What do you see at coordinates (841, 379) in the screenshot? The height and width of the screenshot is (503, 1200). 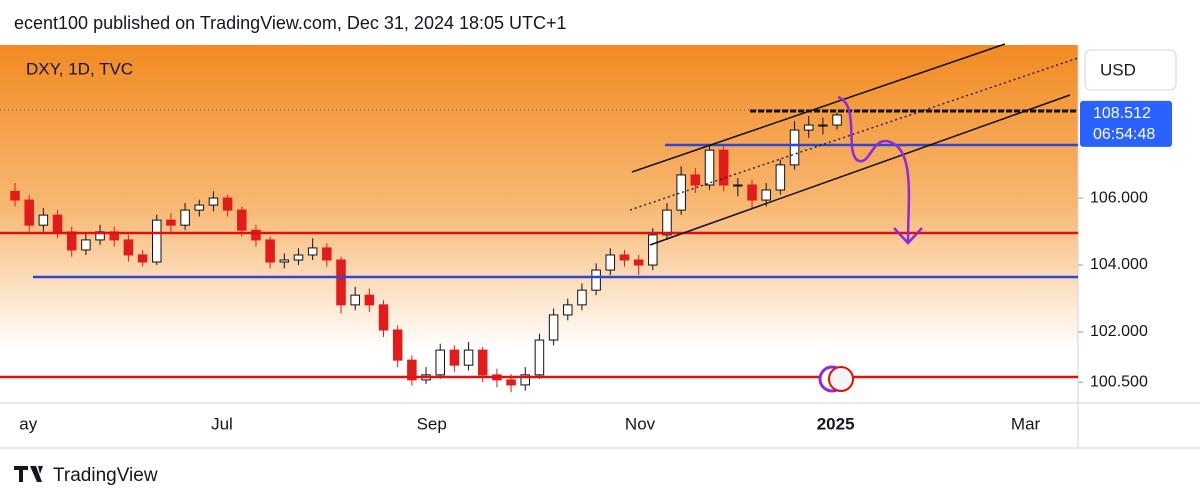 I see `flag-icon` at bounding box center [841, 379].